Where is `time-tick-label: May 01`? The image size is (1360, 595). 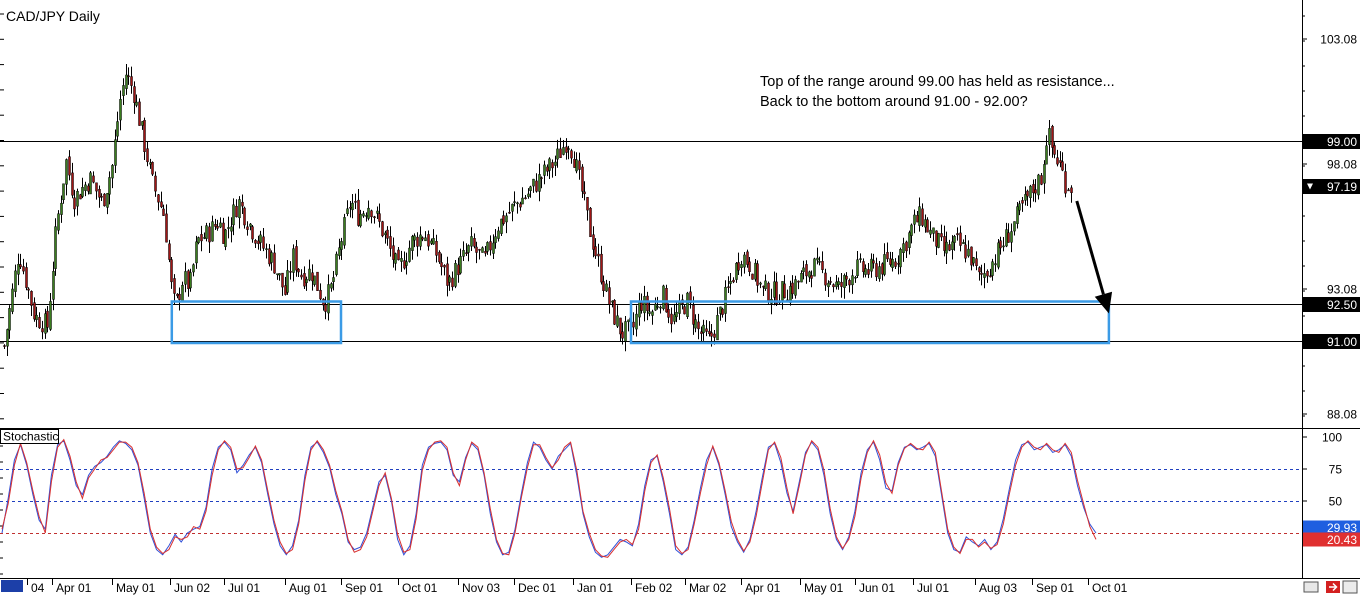
time-tick-label: May 01 is located at coordinates (824, 588).